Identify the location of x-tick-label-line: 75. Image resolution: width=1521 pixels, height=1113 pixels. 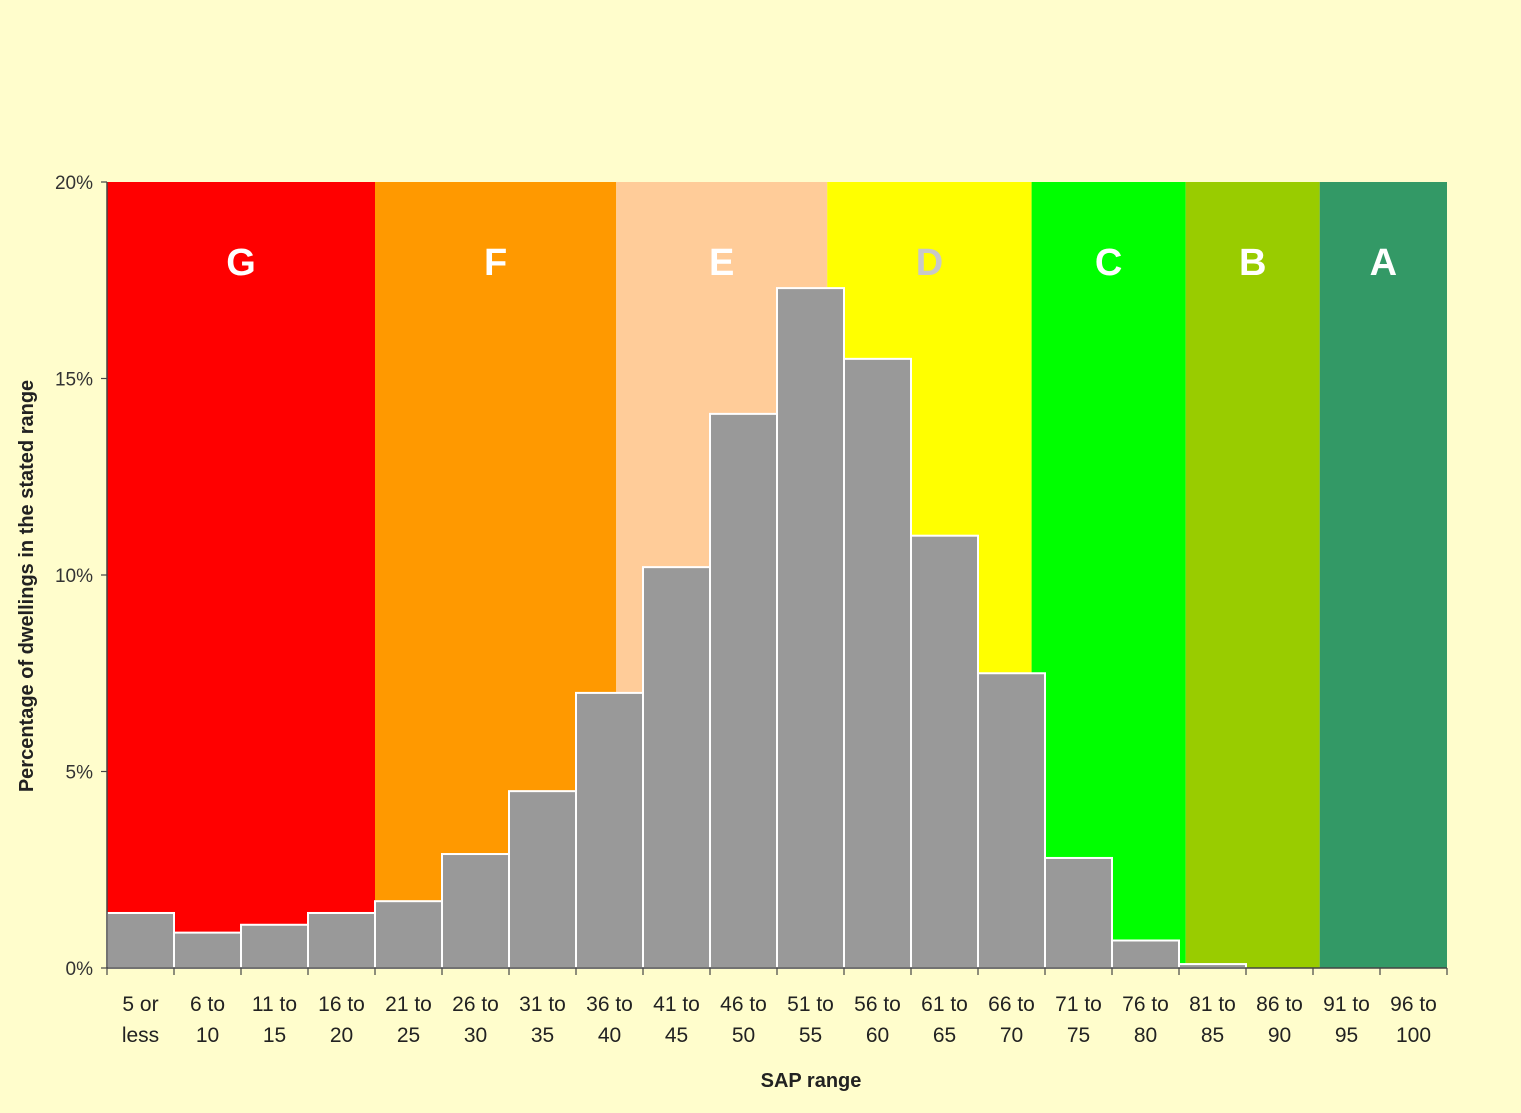
(1078, 1035).